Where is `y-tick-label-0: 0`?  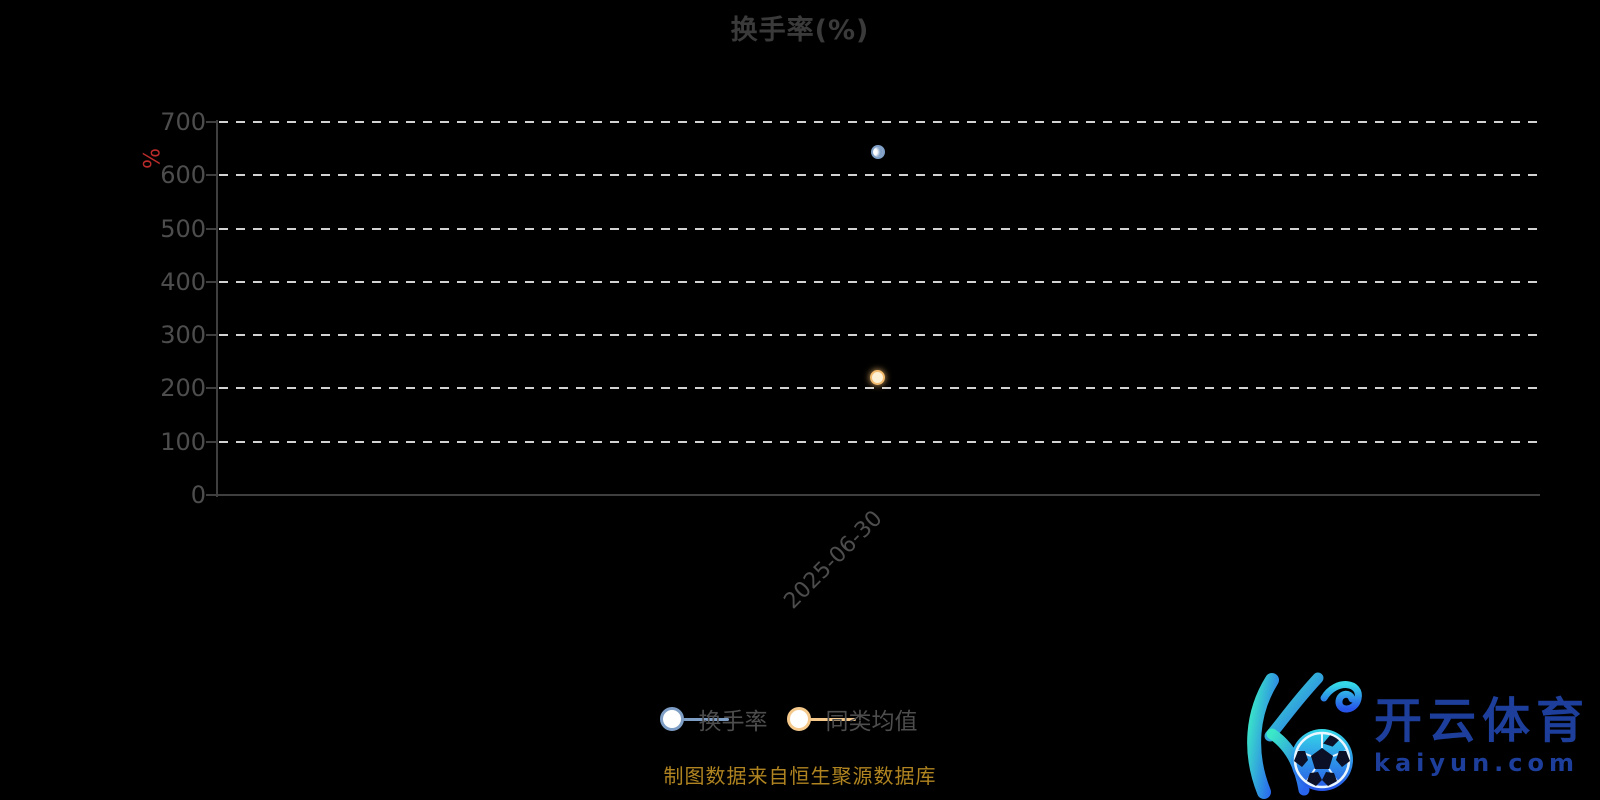
y-tick-label-0: 0 is located at coordinates (198, 495).